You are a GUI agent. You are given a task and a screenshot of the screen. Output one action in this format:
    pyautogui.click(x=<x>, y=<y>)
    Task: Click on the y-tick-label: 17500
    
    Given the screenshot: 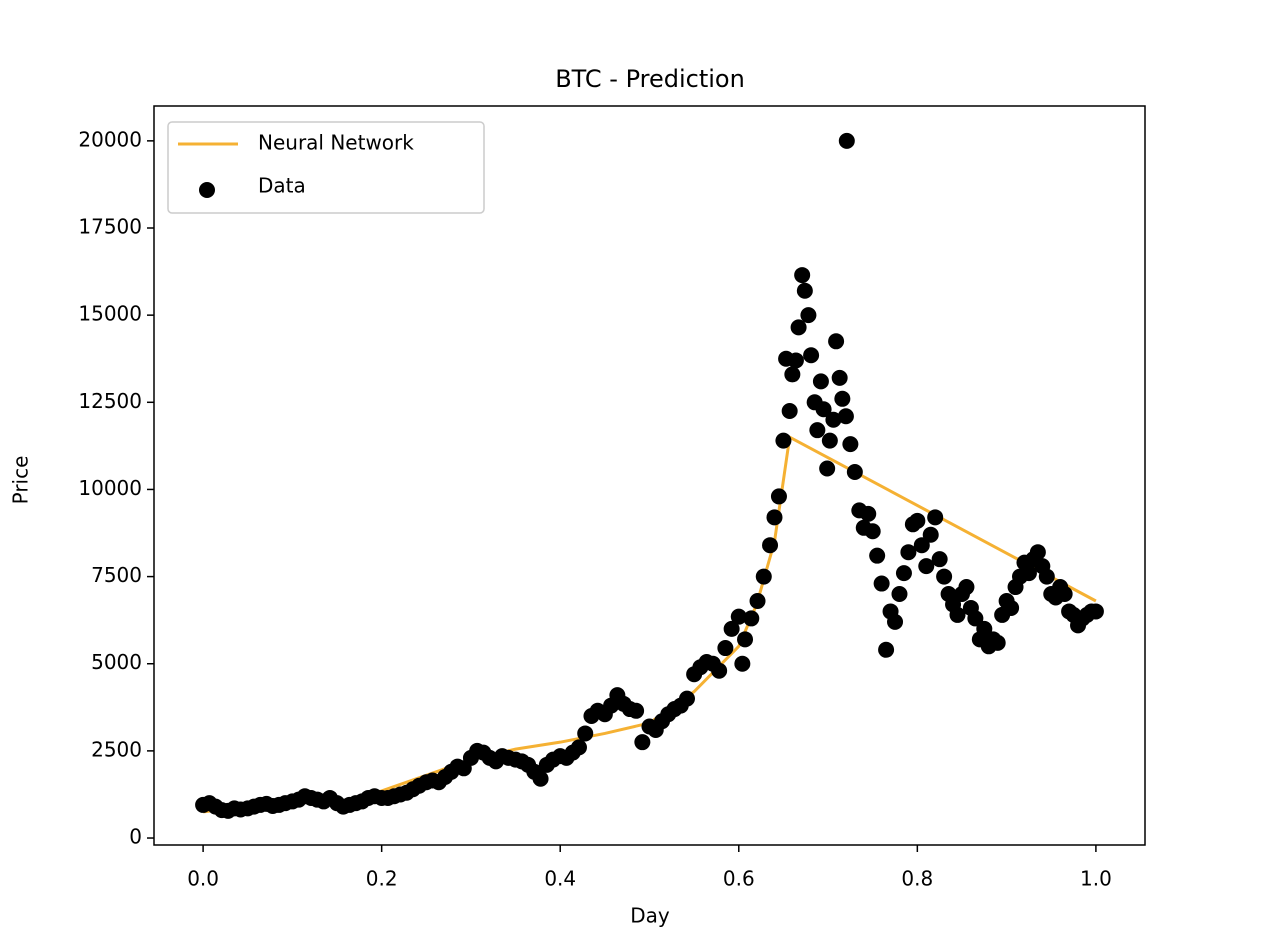 What is the action you would take?
    pyautogui.click(x=110, y=227)
    